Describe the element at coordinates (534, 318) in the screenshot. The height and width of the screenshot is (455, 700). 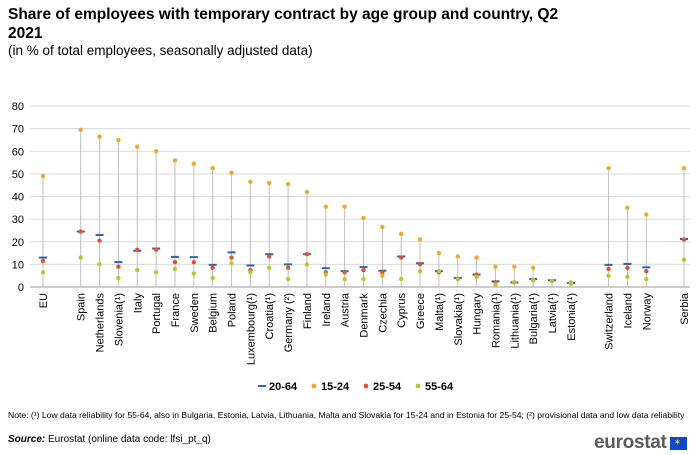
I see `x-tick-label: Bulgaria(¹)` at that location.